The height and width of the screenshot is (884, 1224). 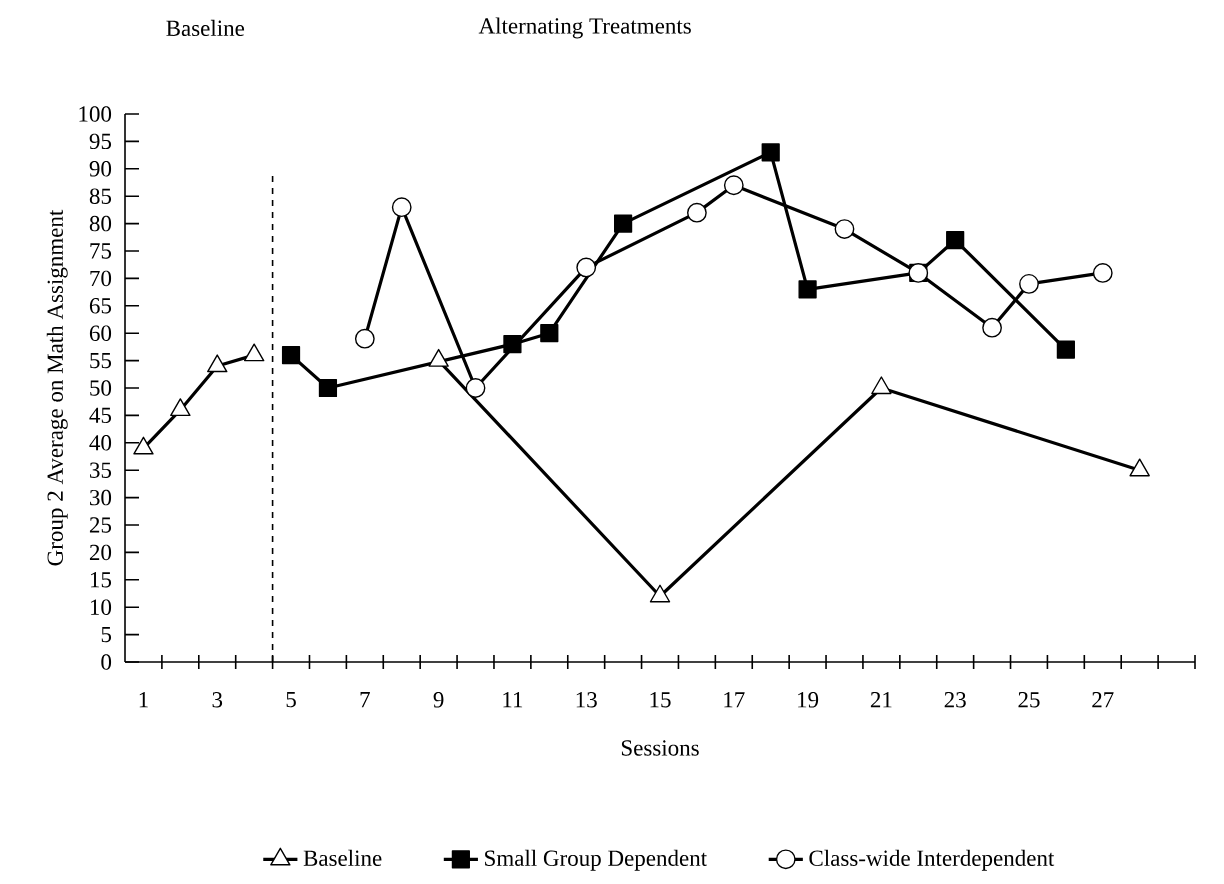 I want to click on y-tick-label: 50, so click(x=101, y=388).